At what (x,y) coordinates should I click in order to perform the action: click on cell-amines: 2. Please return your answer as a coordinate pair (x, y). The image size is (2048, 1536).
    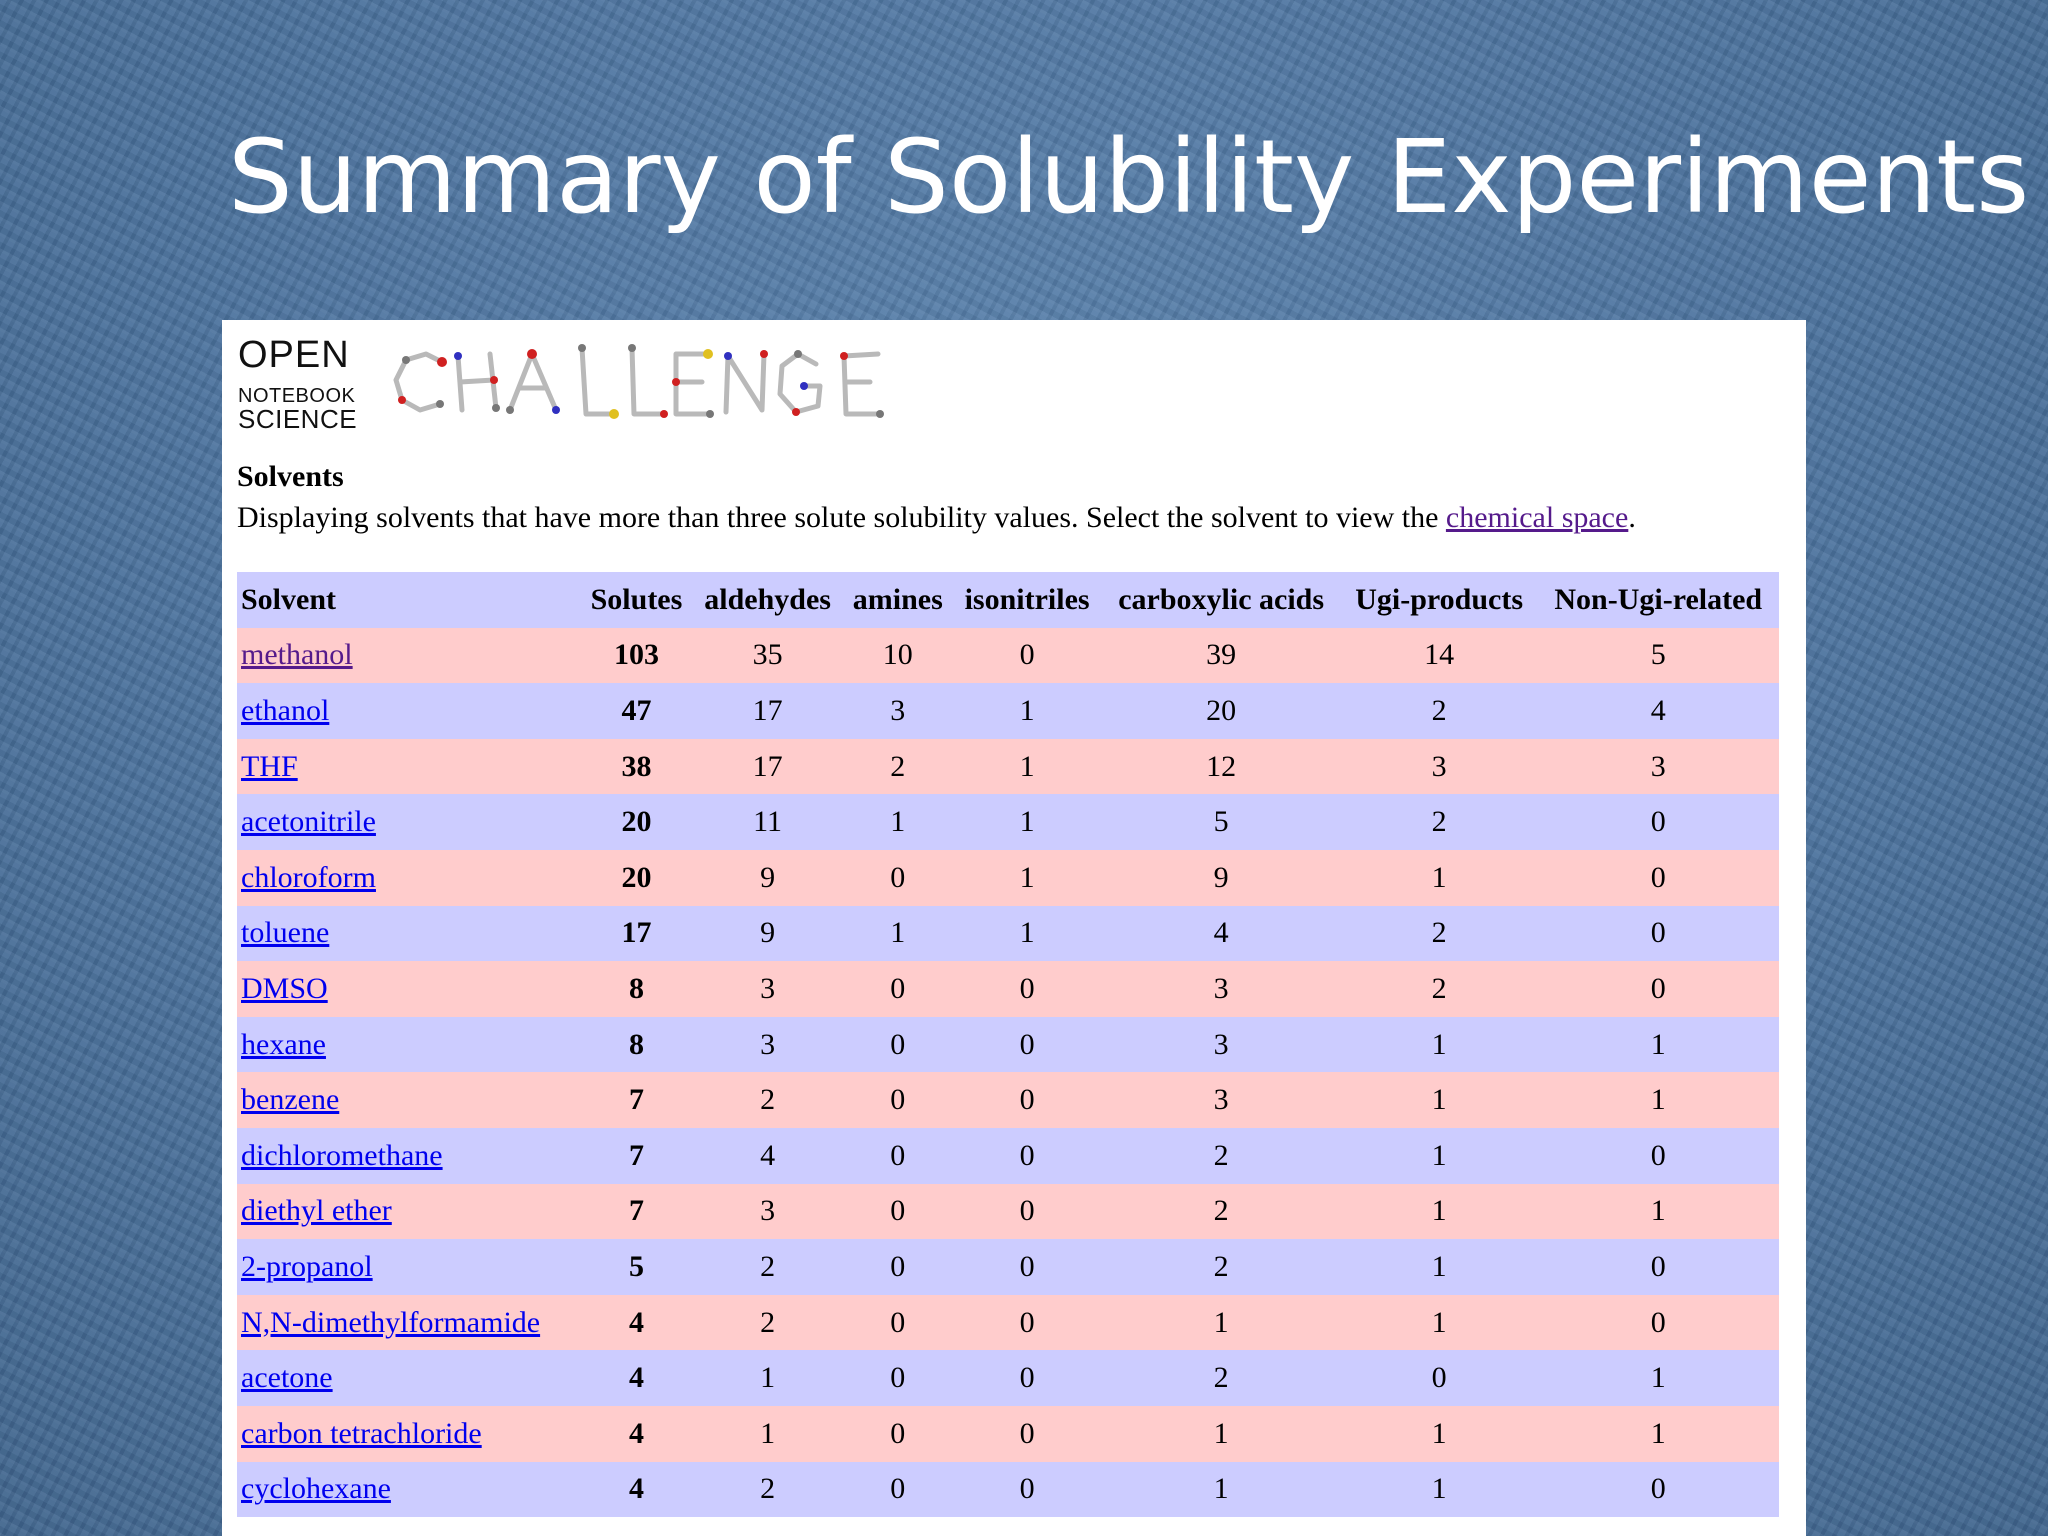
    Looking at the image, I should click on (898, 766).